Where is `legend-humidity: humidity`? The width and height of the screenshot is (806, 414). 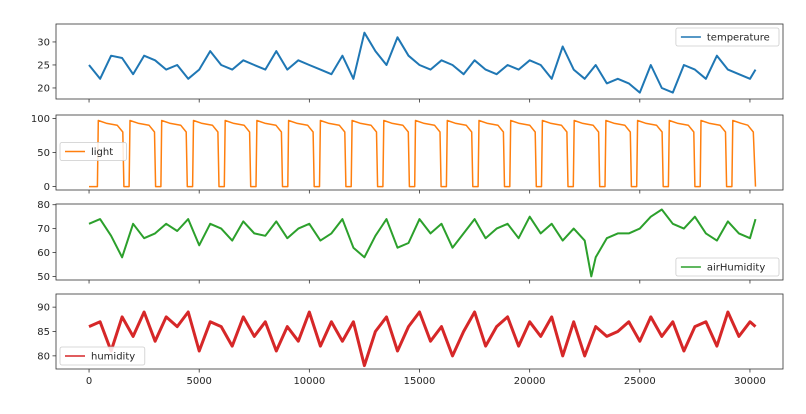 legend-humidity: humidity is located at coordinates (102, 356).